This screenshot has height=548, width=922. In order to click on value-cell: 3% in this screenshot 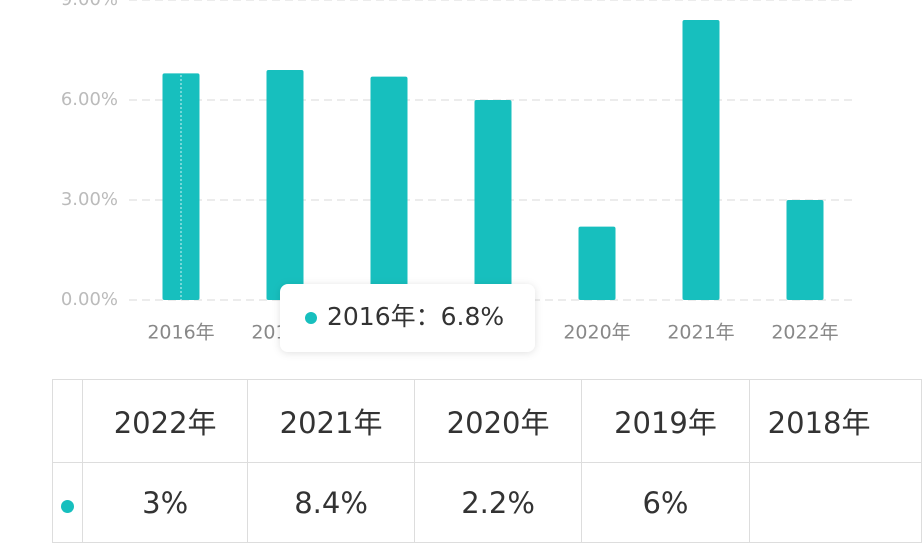, I will do `click(165, 502)`.